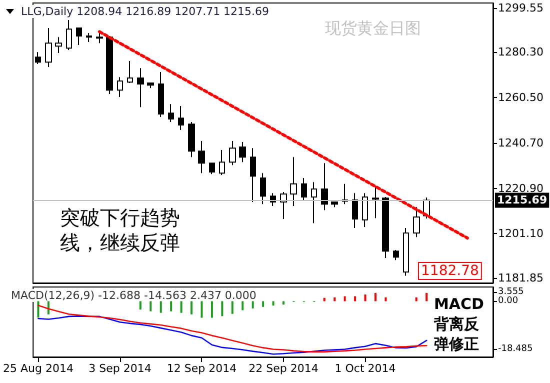  I want to click on chart-title: MACD(12,26,9) -12.688 -14.563 2.437 0.000, so click(133, 295).